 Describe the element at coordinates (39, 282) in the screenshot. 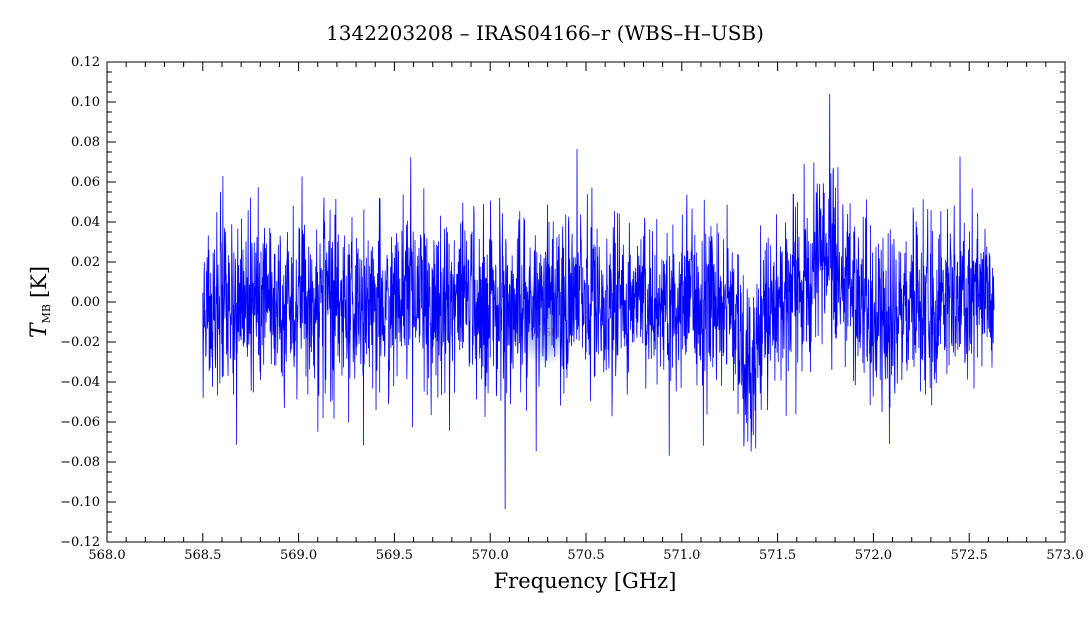

I see `y-axis-label-unit: [K]` at that location.